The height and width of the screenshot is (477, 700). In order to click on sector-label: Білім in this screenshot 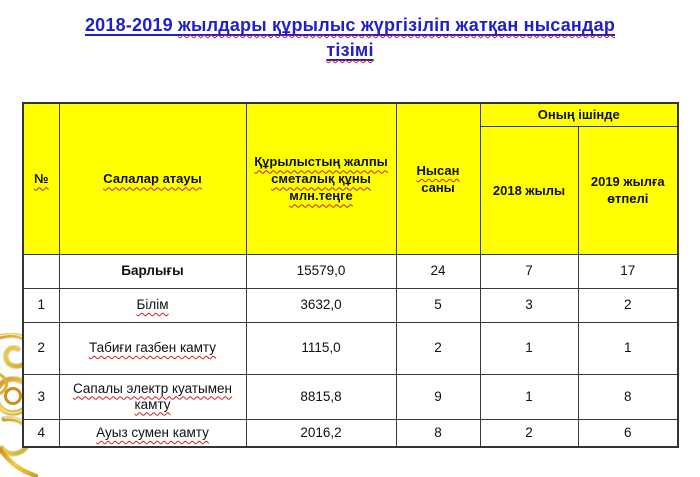, I will do `click(152, 304)`.